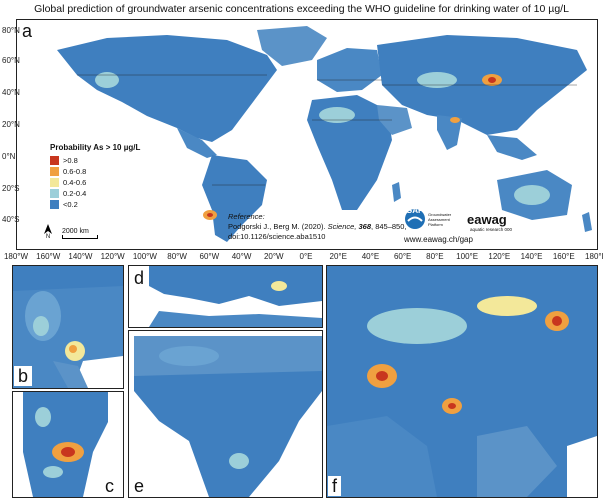  What do you see at coordinates (75, 193) in the screenshot?
I see `legend-label: 0.2-0.4` at bounding box center [75, 193].